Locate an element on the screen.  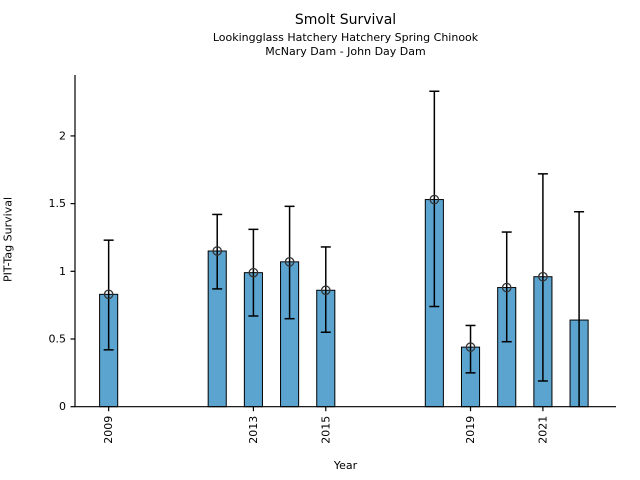
x-axis-label: Year is located at coordinates (345, 465).